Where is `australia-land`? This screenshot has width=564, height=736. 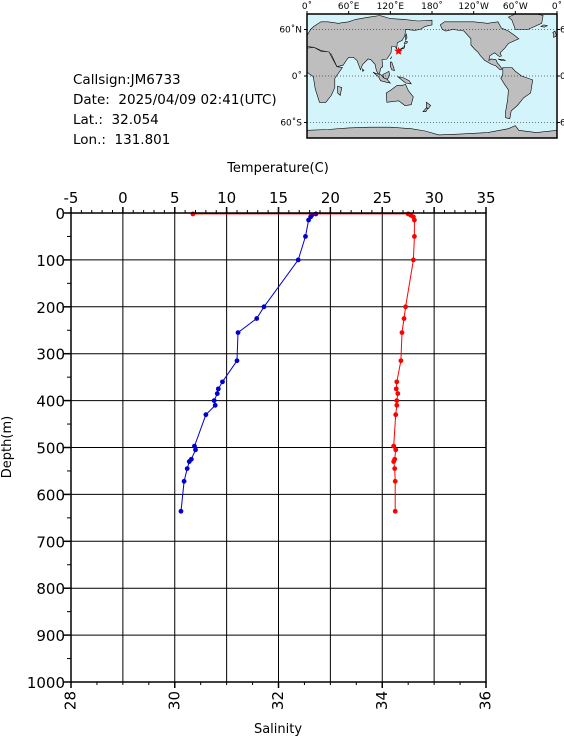 australia-land is located at coordinates (399, 95).